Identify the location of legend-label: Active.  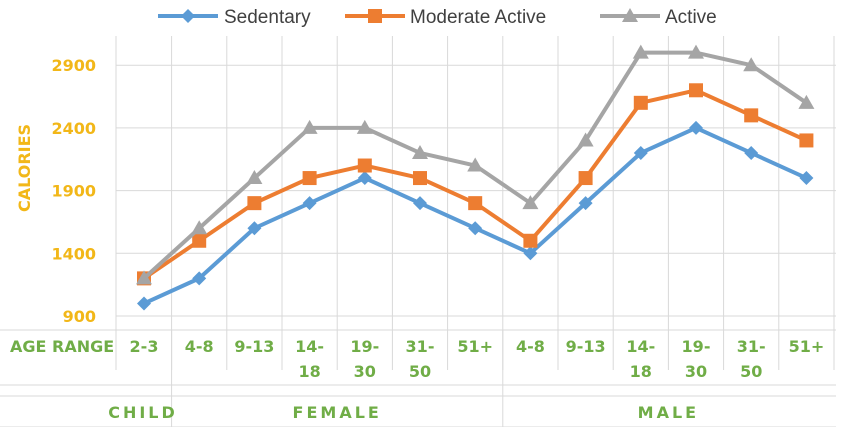
(691, 17).